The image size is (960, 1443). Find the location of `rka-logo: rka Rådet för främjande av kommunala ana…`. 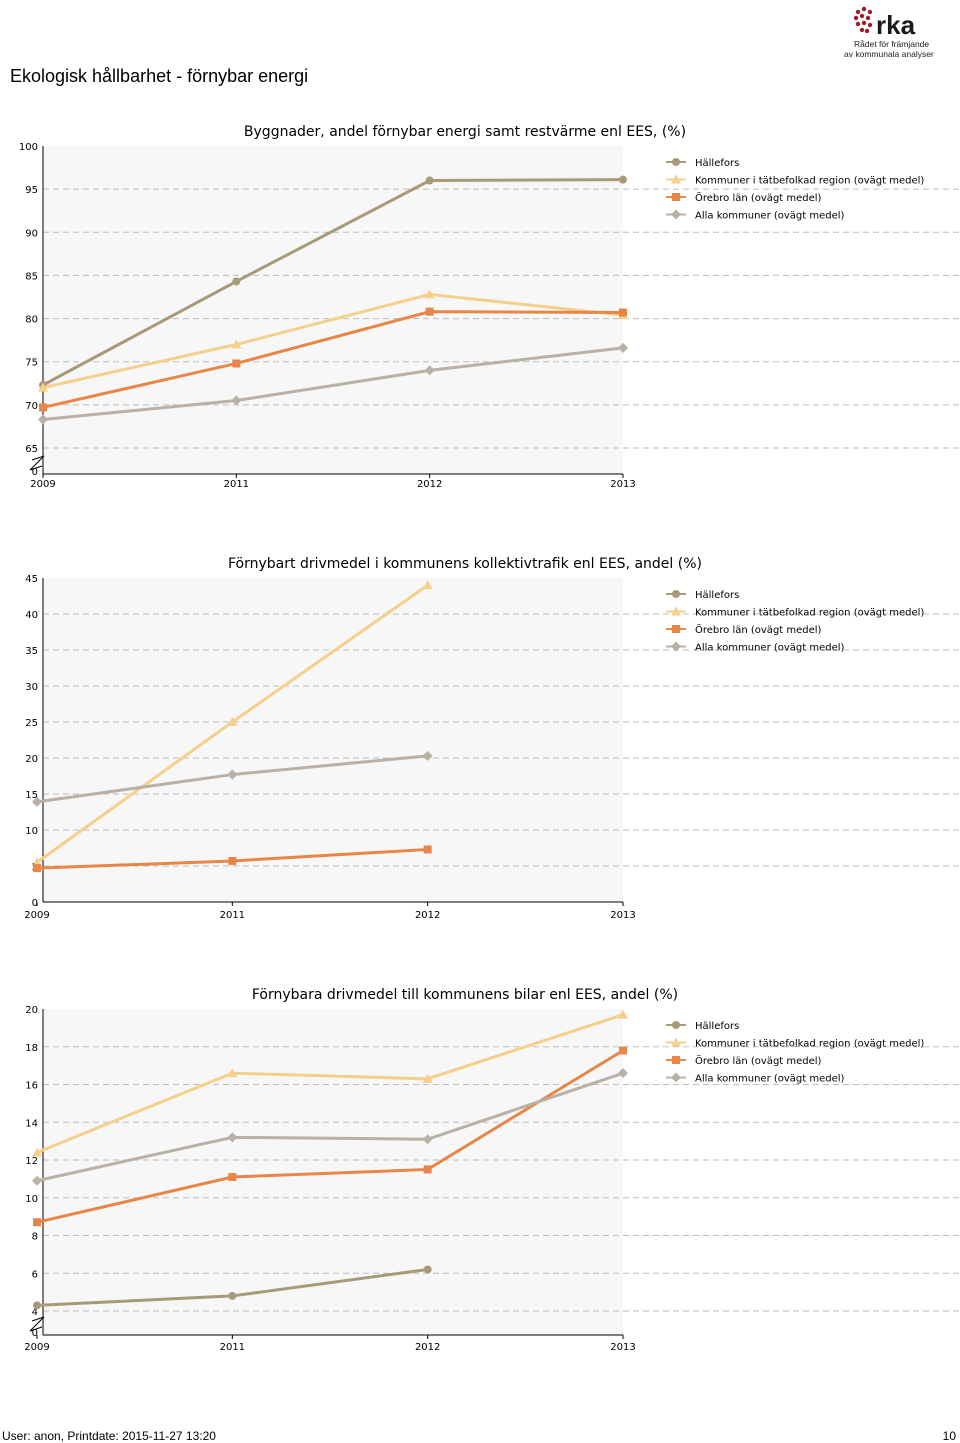

rka-logo: rka Rådet för främjande av kommunala ana… is located at coordinates (889, 32).